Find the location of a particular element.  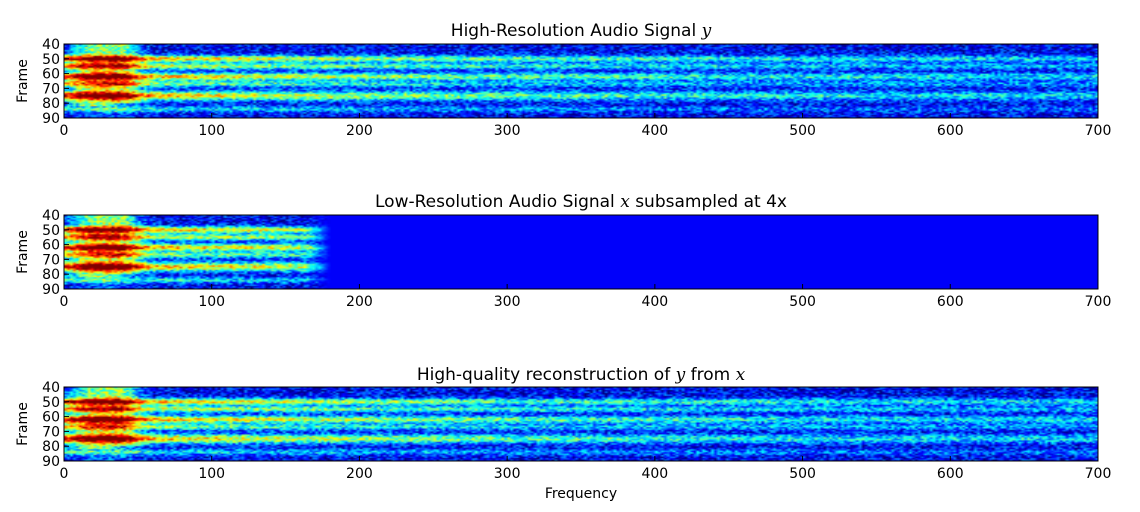

subplot-1-ylabel: Frame is located at coordinates (23, 81).